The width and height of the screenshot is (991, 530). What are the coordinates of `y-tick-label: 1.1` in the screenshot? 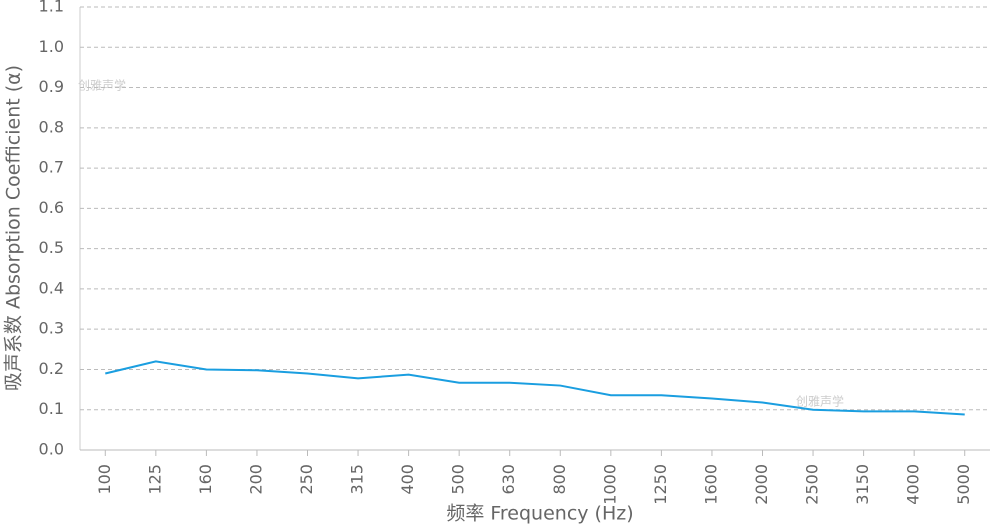 It's located at (51, 8).